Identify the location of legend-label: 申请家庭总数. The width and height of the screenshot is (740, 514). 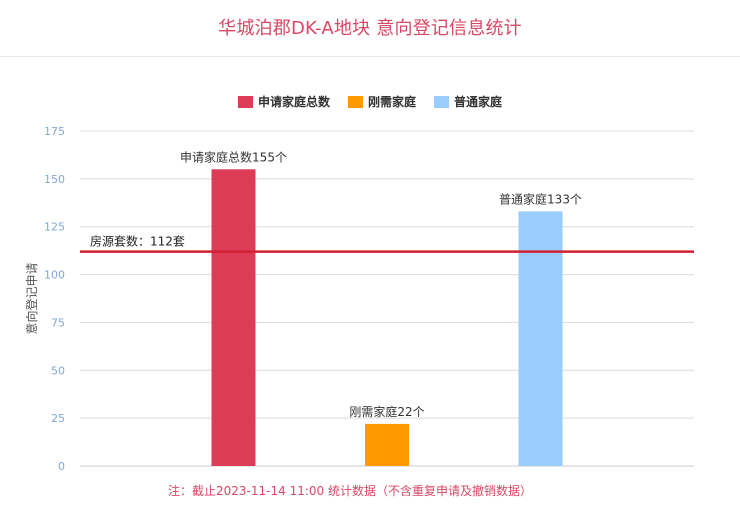
(294, 101).